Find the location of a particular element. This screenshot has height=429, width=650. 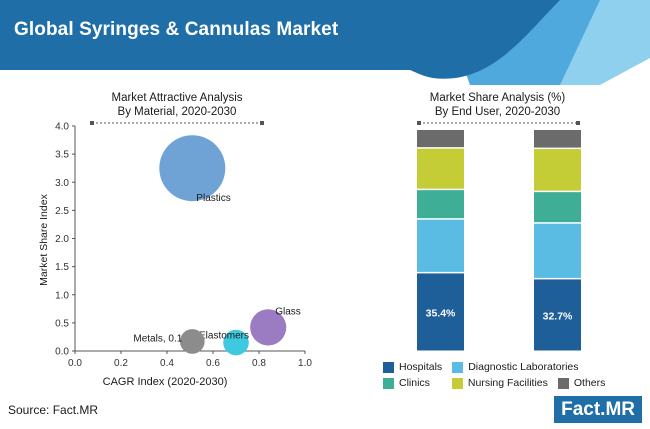

legend-label-diagnostic-laboratories: Diagnostic Laboratories is located at coordinates (523, 367).